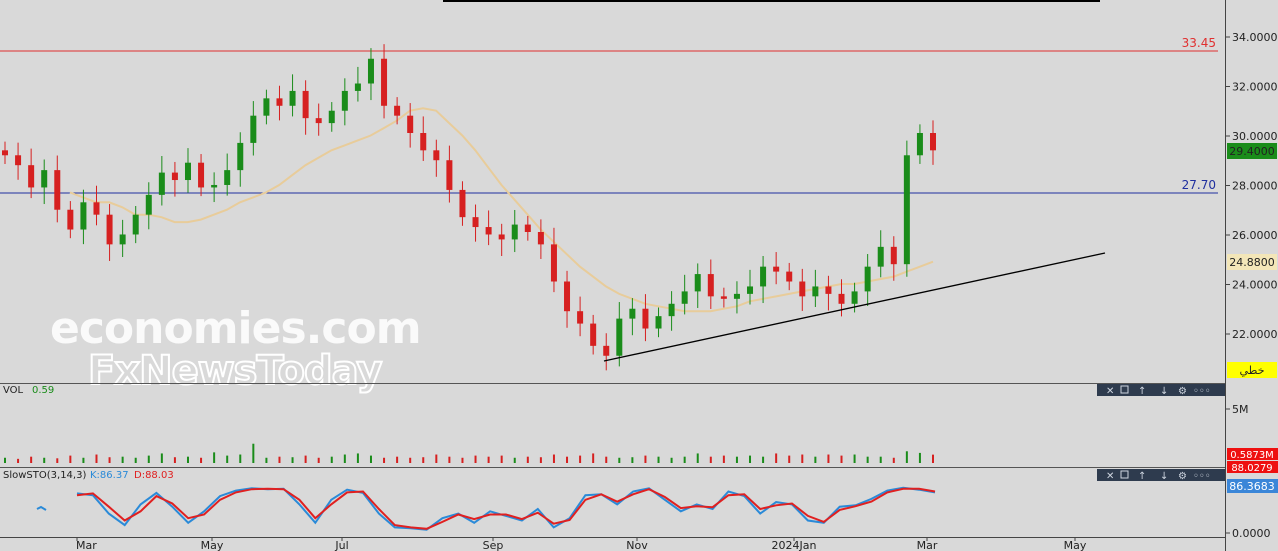  I want to click on stoch-d-badge: 88.0279, so click(1252, 467).